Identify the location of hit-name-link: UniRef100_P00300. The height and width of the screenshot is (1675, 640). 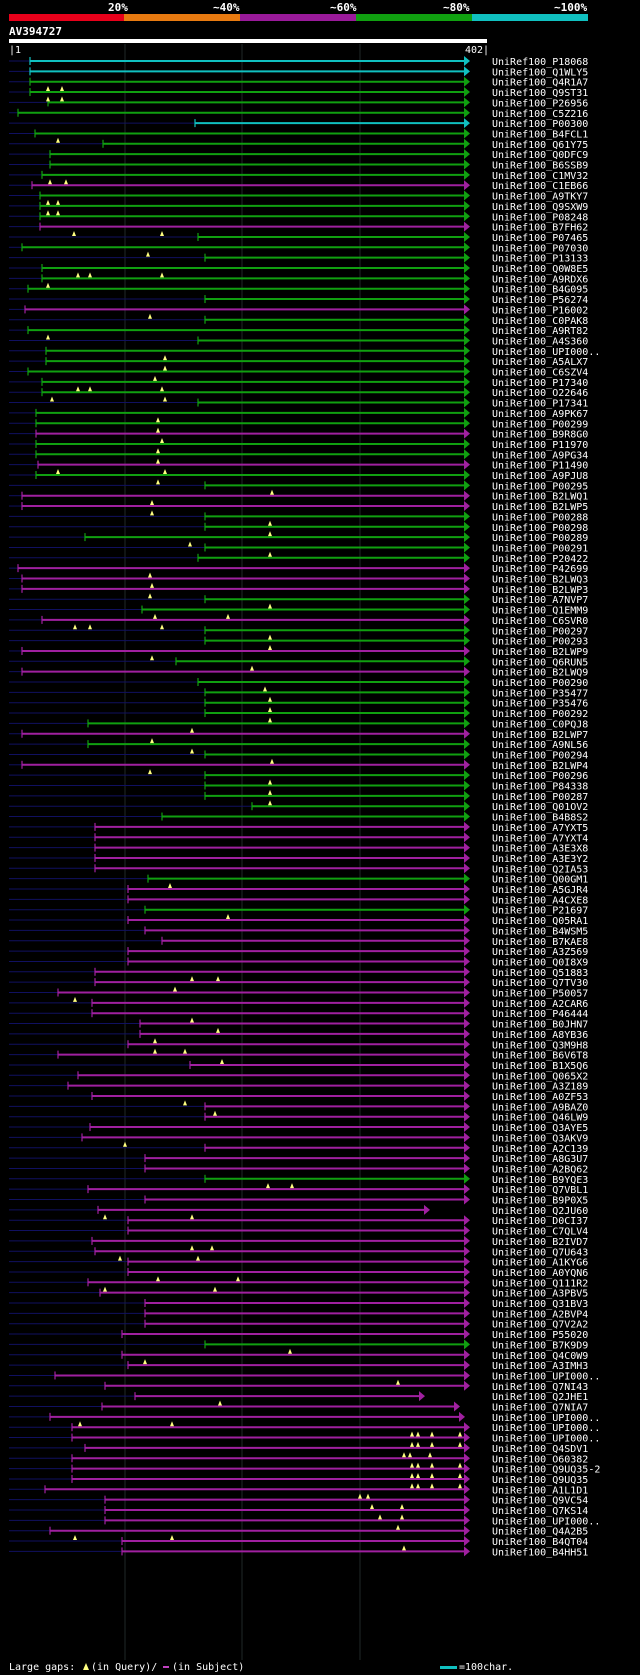
(540, 124).